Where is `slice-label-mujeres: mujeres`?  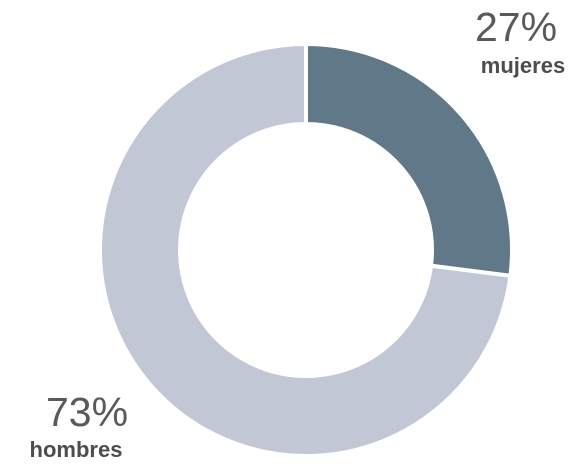 slice-label-mujeres: mujeres is located at coordinates (523, 65).